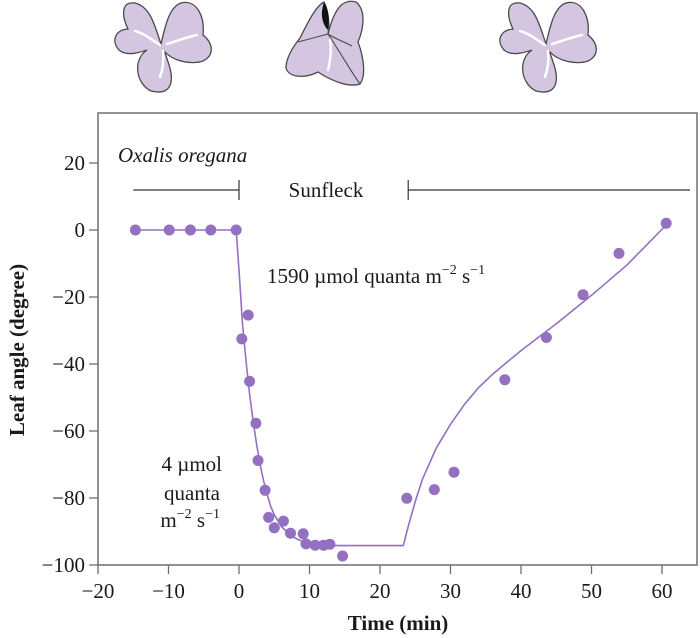 The width and height of the screenshot is (700, 638). I want to click on leaf-illustrations, so click(355, 46).